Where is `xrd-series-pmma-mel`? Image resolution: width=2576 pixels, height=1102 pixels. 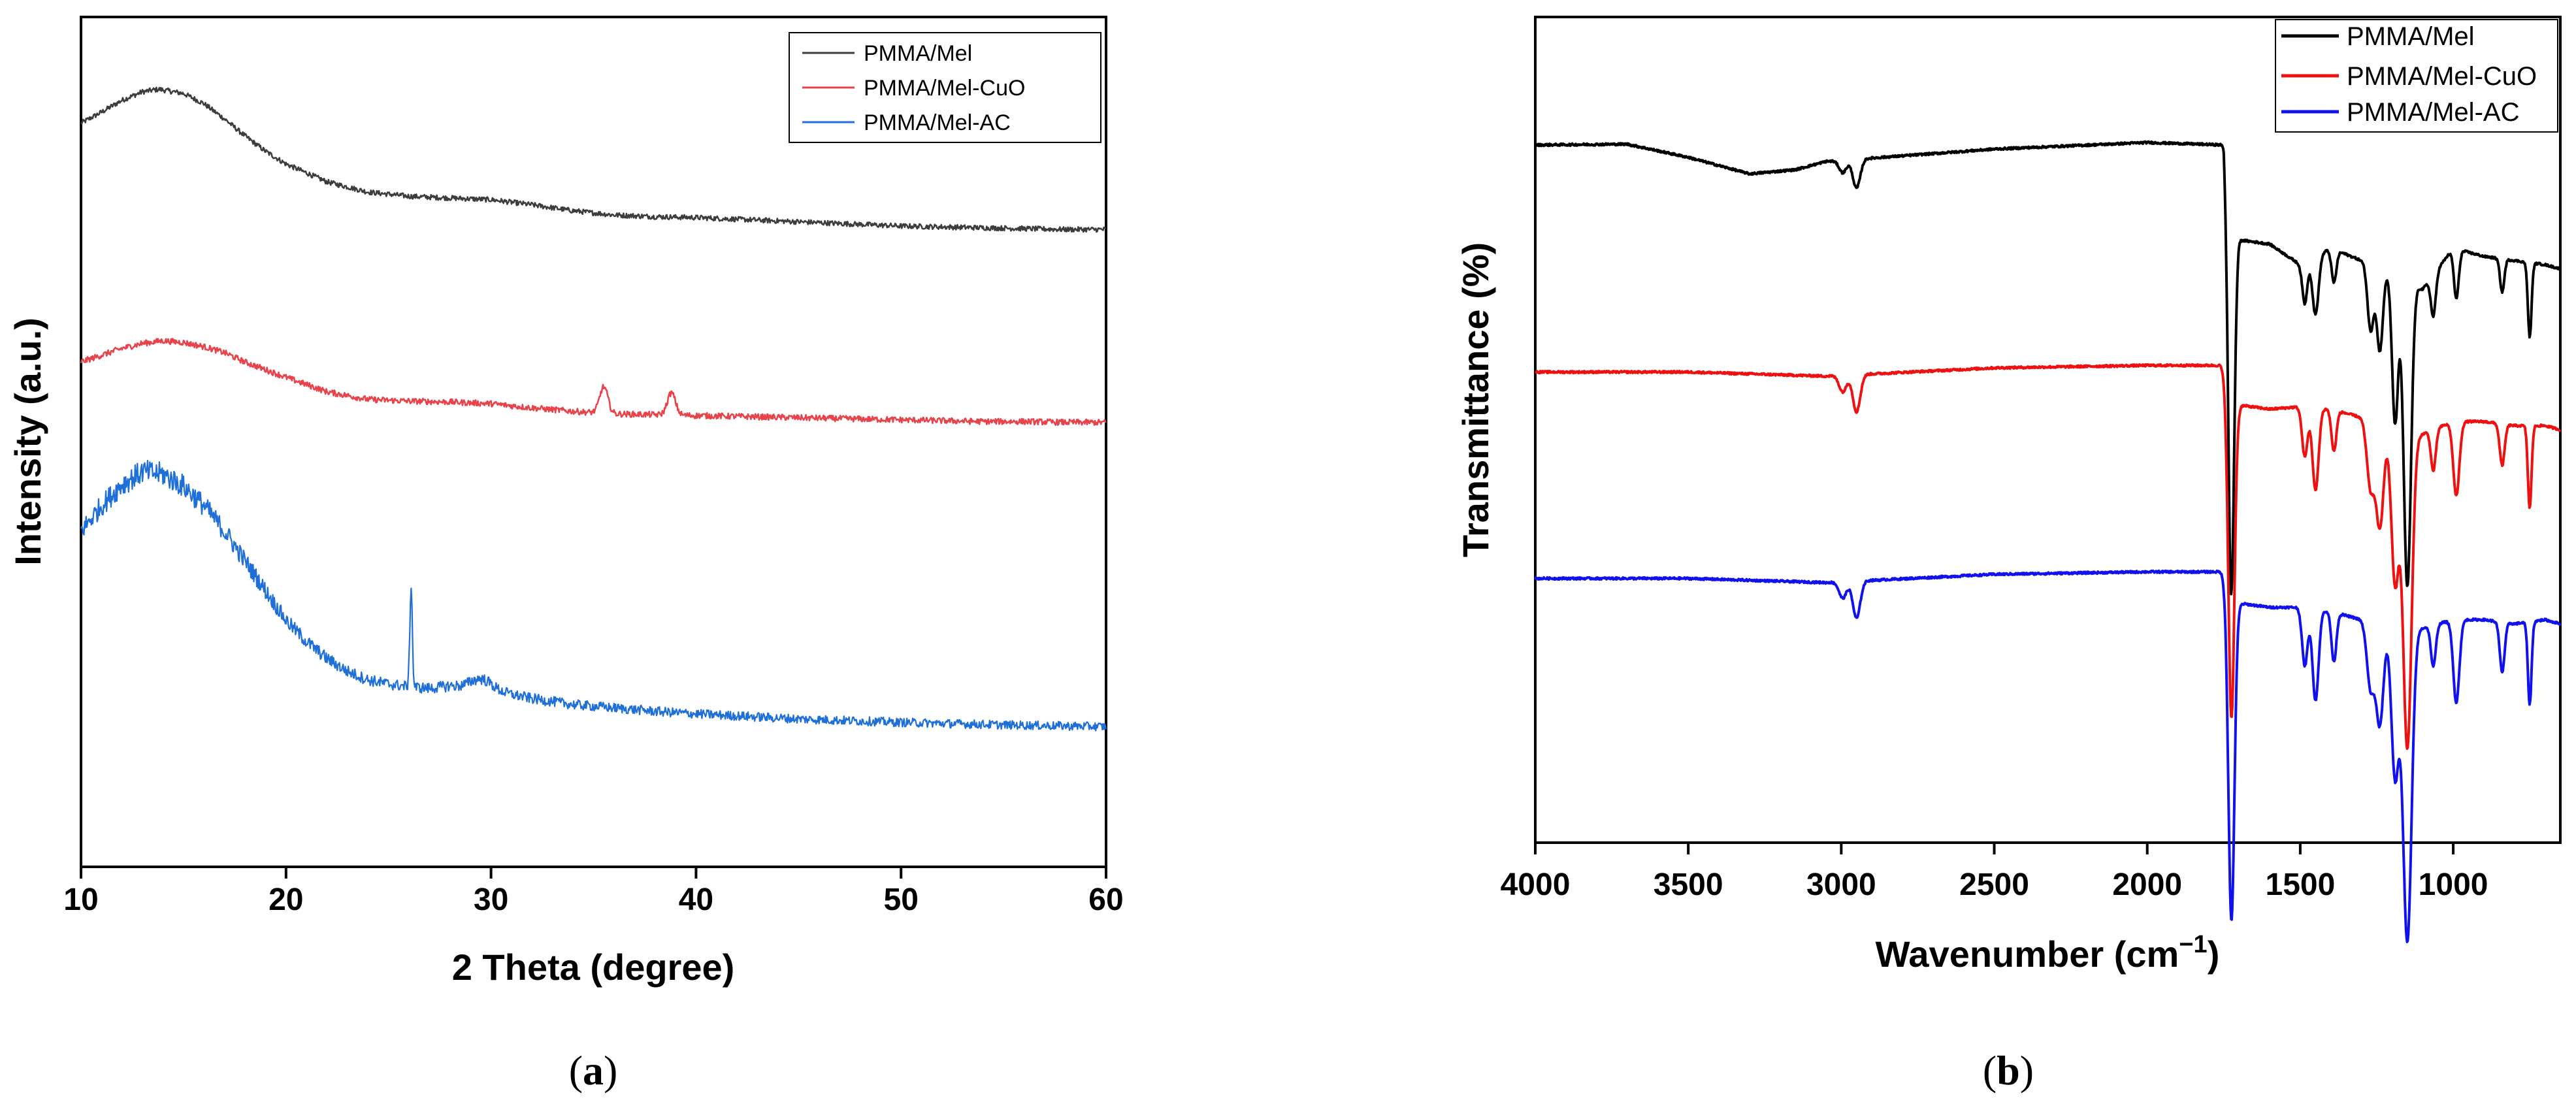 xrd-series-pmma-mel is located at coordinates (593, 159).